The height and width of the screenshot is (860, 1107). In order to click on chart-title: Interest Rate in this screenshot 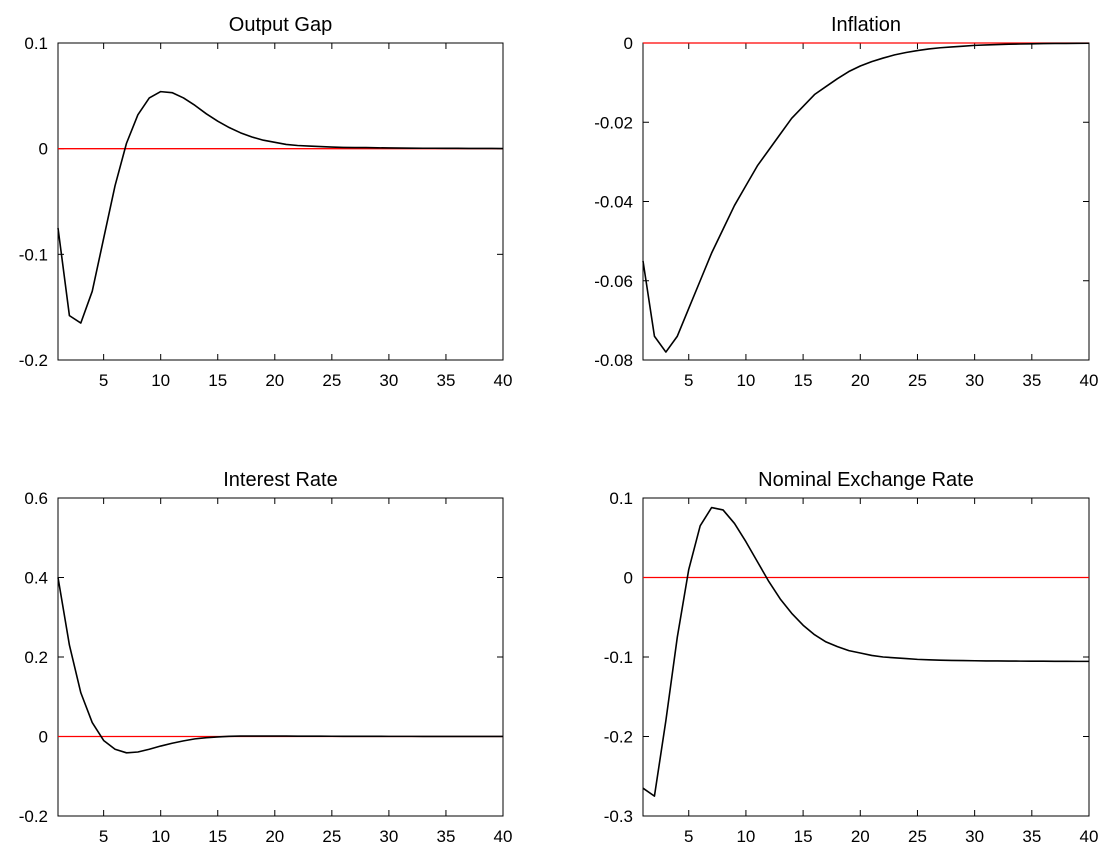, I will do `click(280, 480)`.